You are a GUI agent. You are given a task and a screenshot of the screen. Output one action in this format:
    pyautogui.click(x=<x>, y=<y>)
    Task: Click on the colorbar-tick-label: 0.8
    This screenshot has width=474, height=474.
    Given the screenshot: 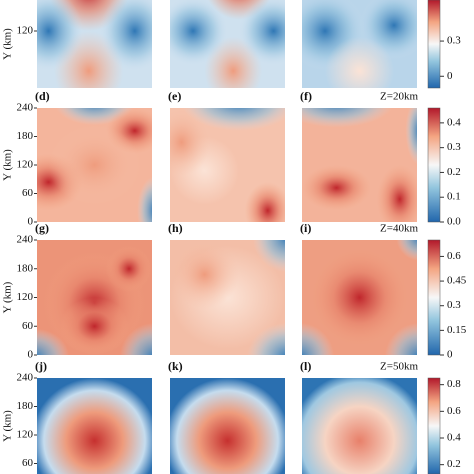 What is the action you would take?
    pyautogui.click(x=454, y=384)
    